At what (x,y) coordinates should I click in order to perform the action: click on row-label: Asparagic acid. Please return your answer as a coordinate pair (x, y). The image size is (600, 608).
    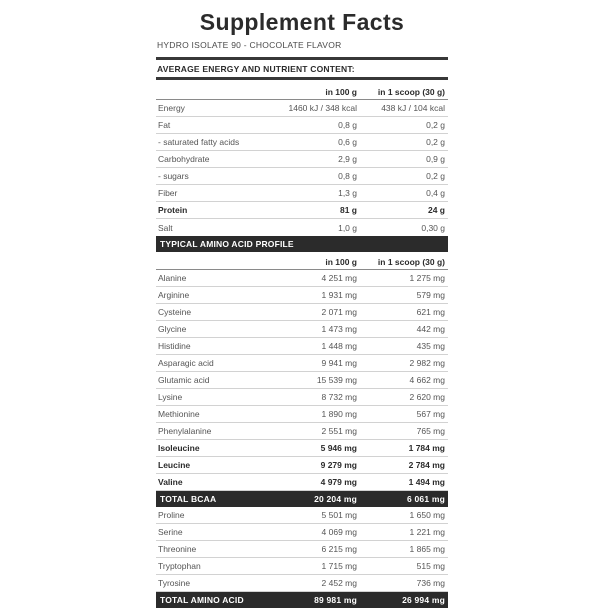
    Looking at the image, I should click on (186, 363).